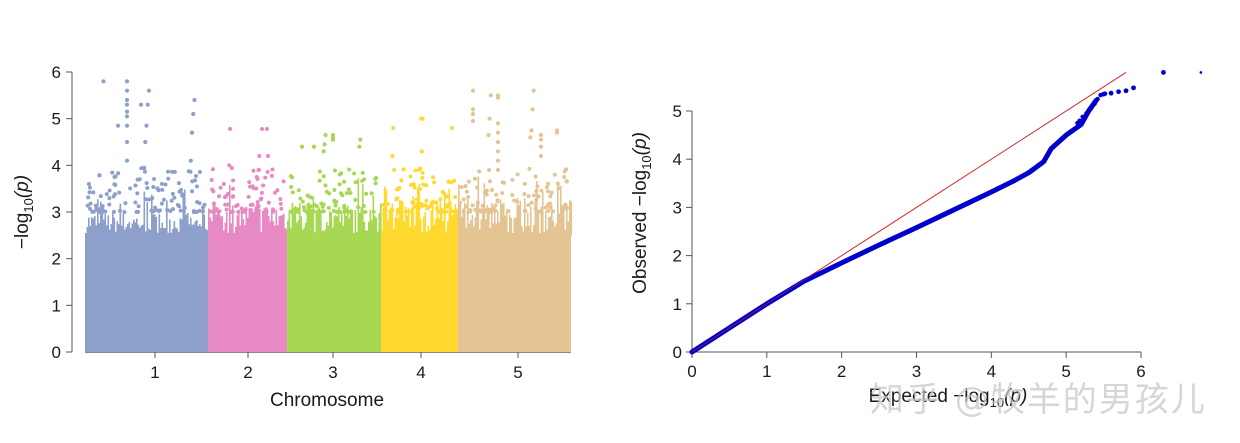 This screenshot has height=443, width=1240. Describe the element at coordinates (682, 232) in the screenshot. I see `qq-y-ticks: 0 1 2 3 4 5` at that location.